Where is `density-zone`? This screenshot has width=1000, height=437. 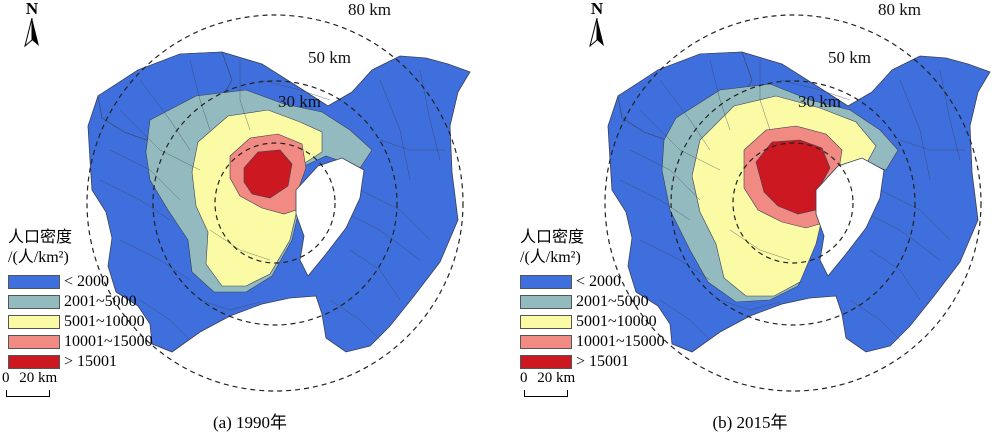
density-zone is located at coordinates (268, 174).